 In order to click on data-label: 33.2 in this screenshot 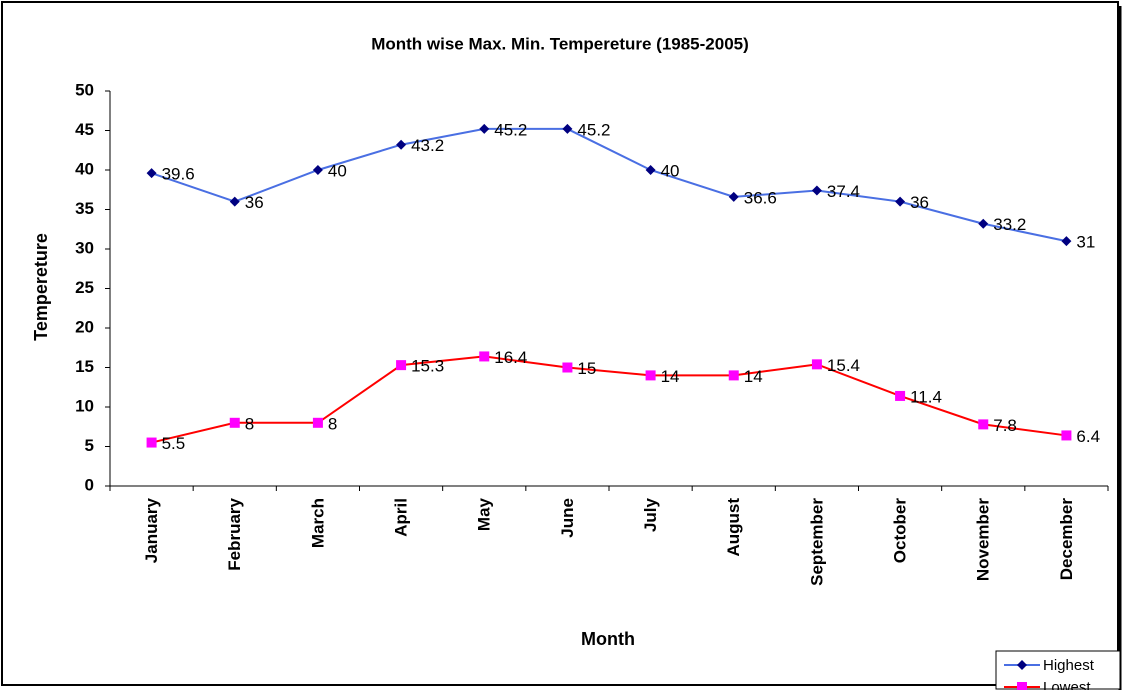, I will do `click(1009, 224)`.